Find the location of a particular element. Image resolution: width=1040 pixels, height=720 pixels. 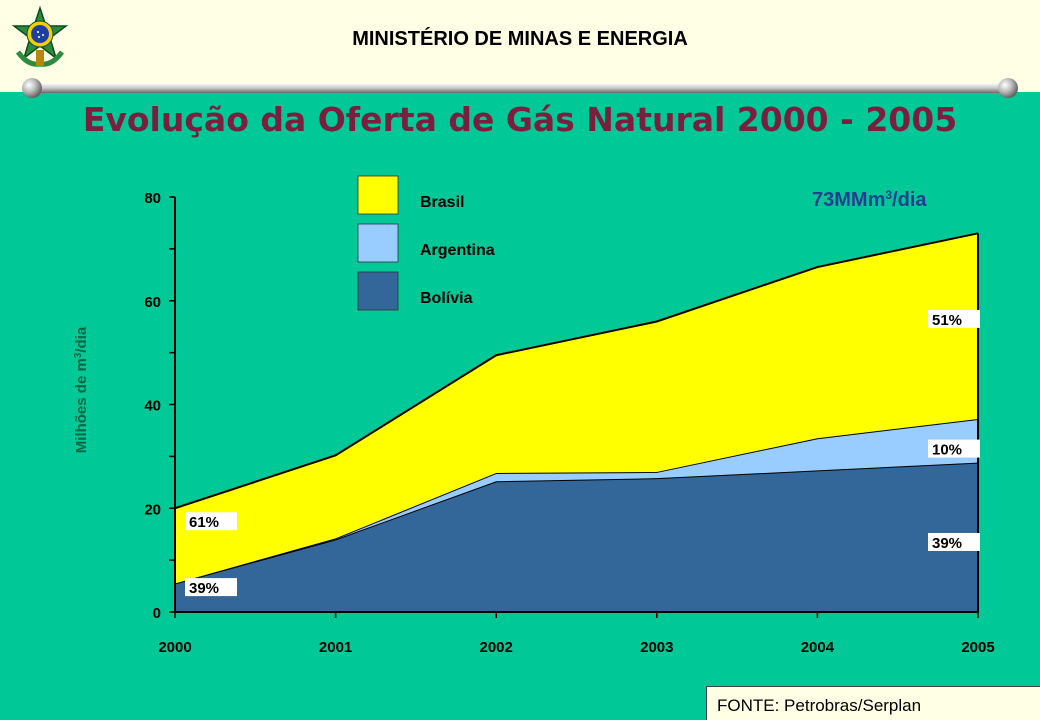

x-tick-label: 2005 is located at coordinates (977, 647).